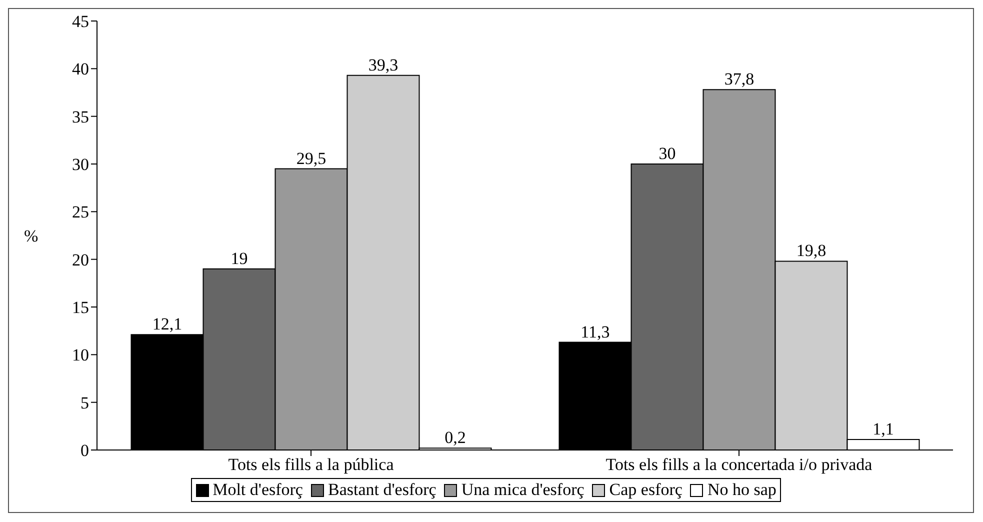 The height and width of the screenshot is (522, 983). I want to click on x-tick-label: Tots els fills a la pública, so click(311, 464).